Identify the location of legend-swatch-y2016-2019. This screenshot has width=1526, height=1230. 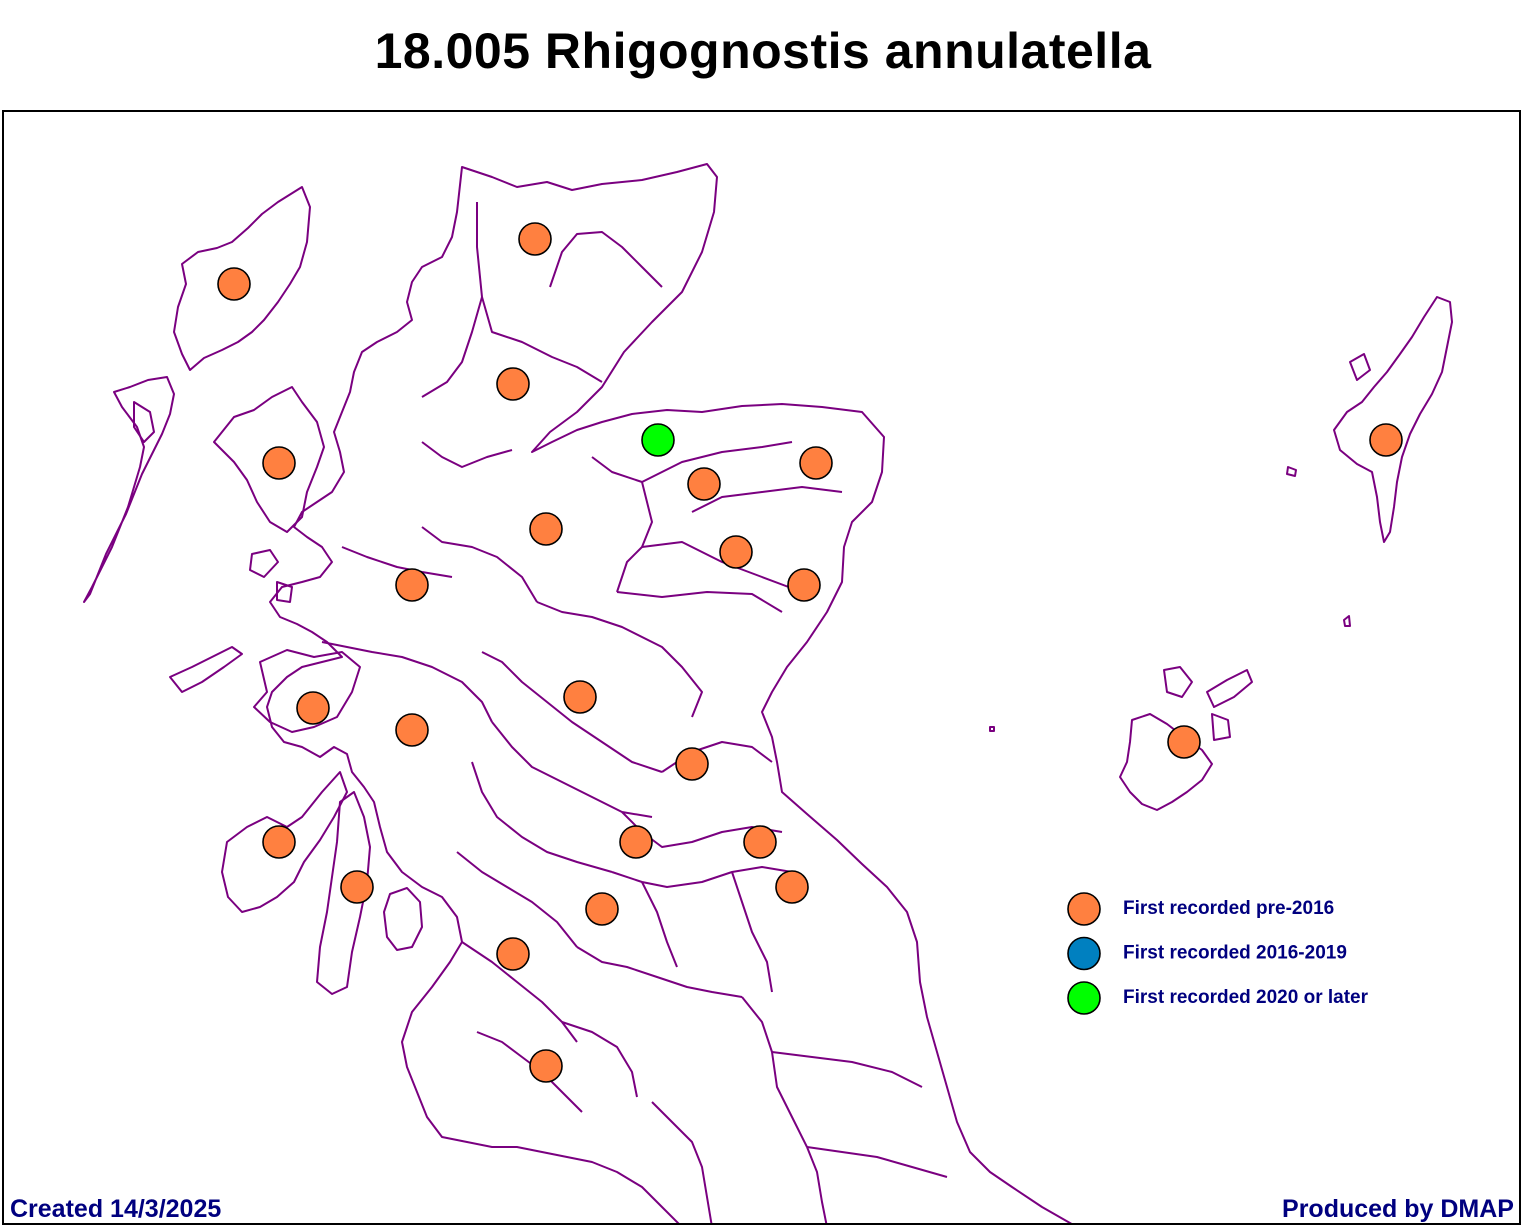
(1084, 953).